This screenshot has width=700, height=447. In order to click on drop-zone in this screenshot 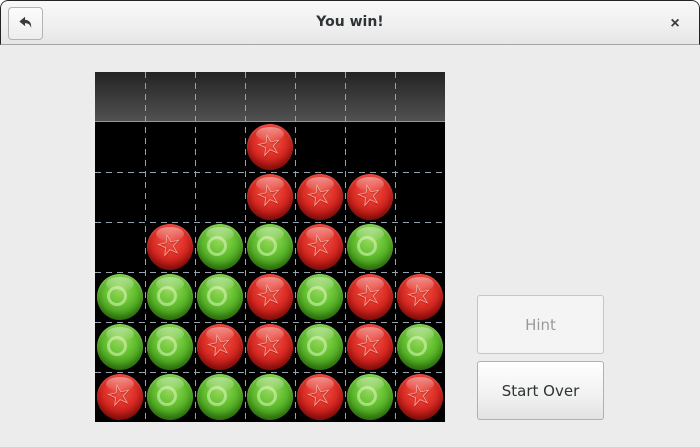, I will do `click(270, 97)`.